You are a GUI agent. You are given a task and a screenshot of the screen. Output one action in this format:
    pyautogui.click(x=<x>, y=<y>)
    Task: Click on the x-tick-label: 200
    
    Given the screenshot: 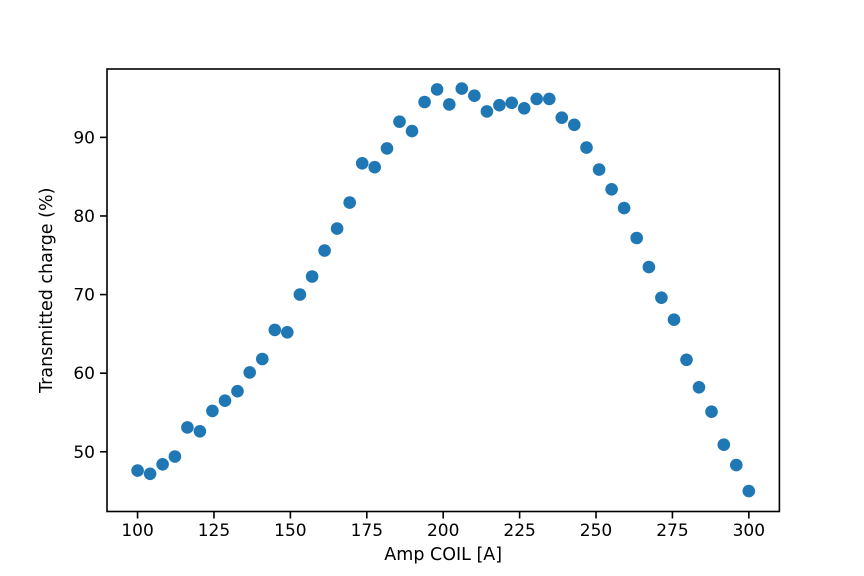 What is the action you would take?
    pyautogui.click(x=443, y=531)
    